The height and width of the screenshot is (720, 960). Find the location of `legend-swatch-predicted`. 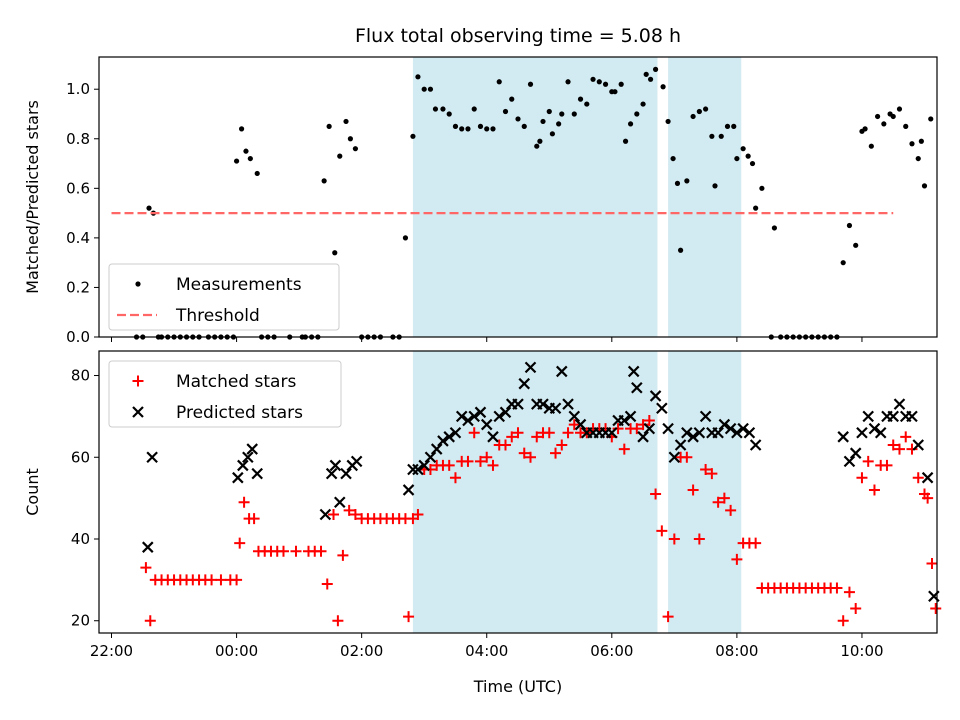

legend-swatch-predicted is located at coordinates (138, 412).